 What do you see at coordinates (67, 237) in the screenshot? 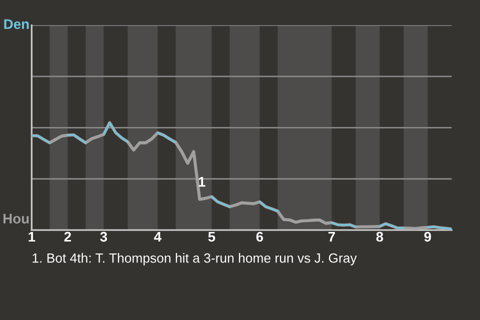
I see `x-tick-label: 2` at bounding box center [67, 237].